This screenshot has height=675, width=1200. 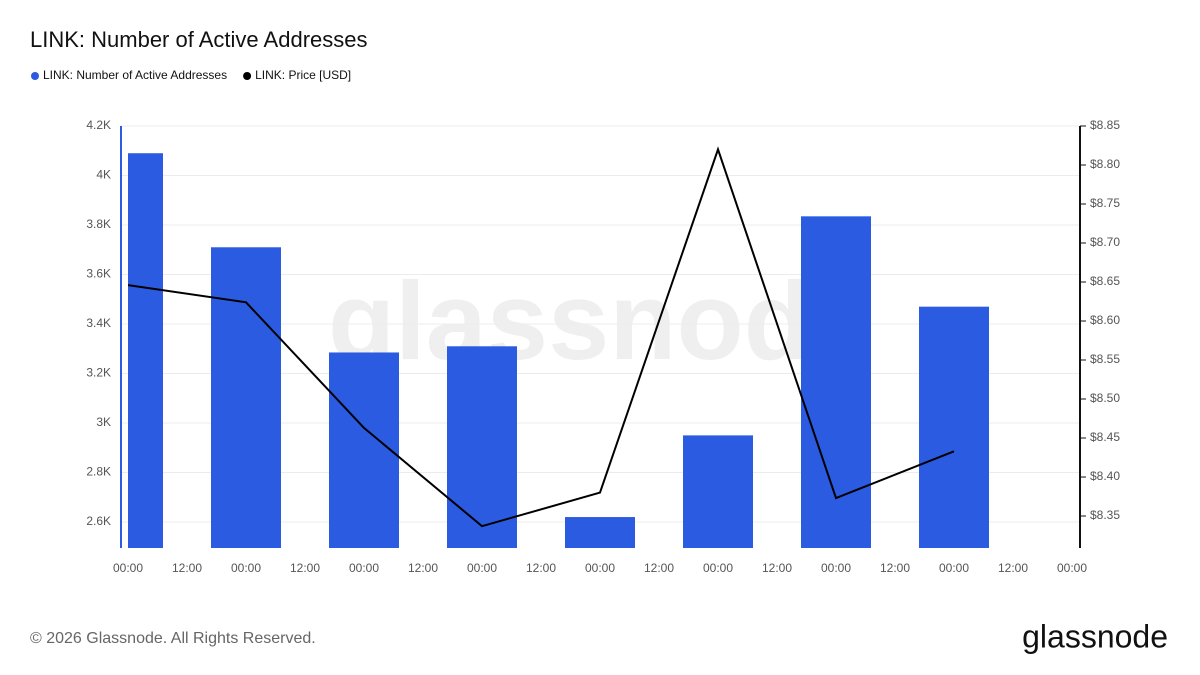 What do you see at coordinates (103, 422) in the screenshot?
I see `y-tick-label: 3K` at bounding box center [103, 422].